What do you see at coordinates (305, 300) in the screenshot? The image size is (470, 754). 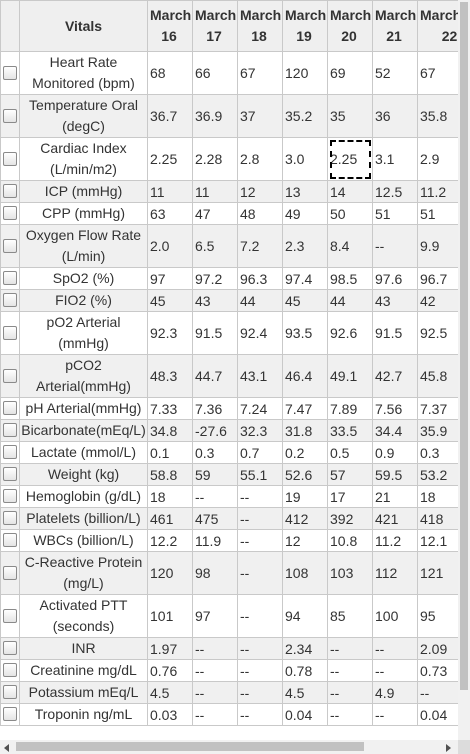 I see `vital-value-cell: 45` at bounding box center [305, 300].